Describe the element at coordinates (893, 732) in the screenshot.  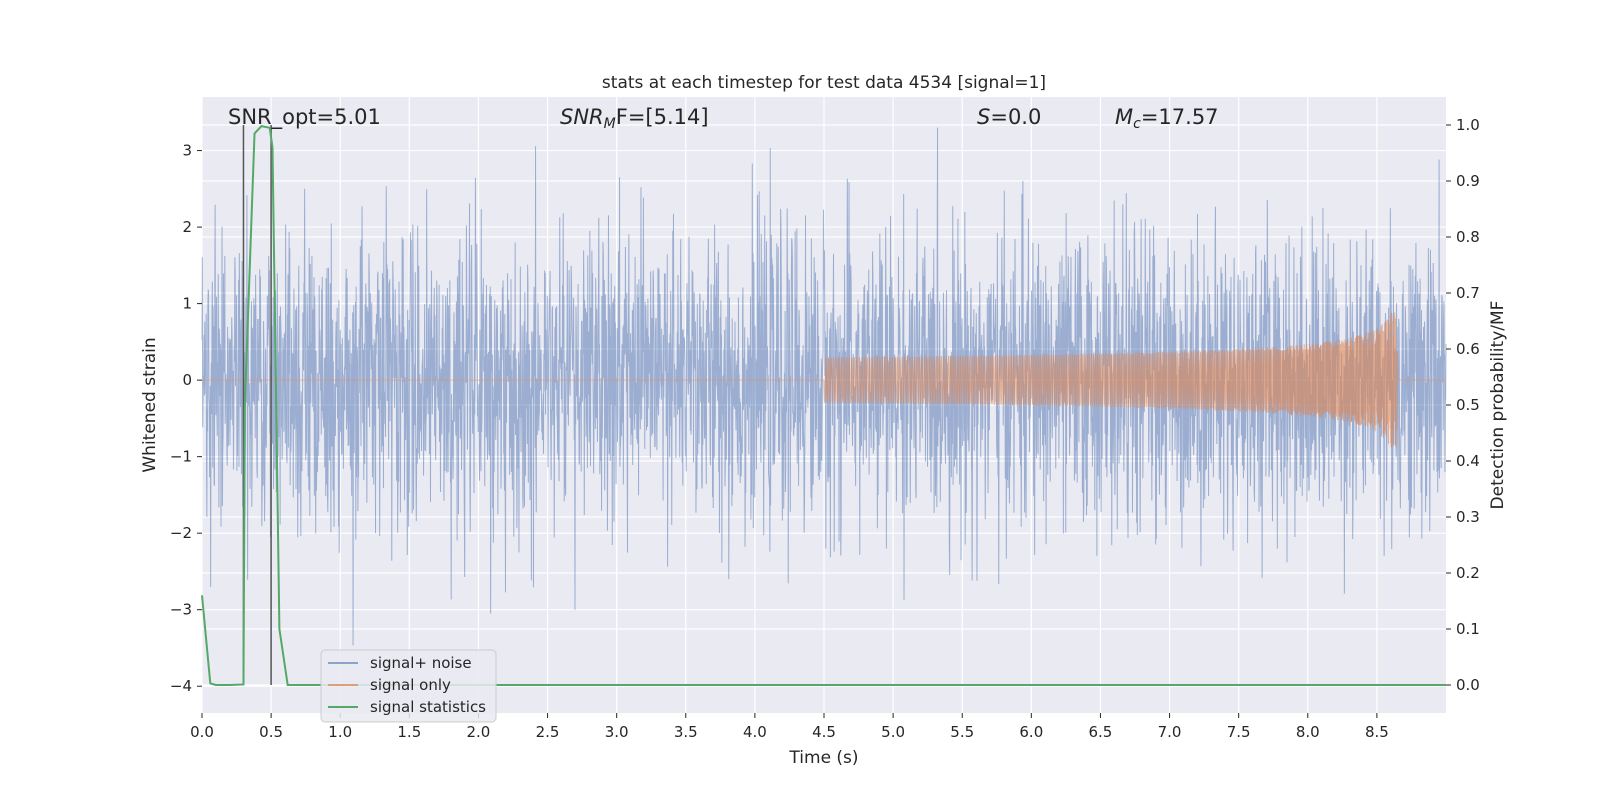
I see `x-tick-label: 5.0` at that location.